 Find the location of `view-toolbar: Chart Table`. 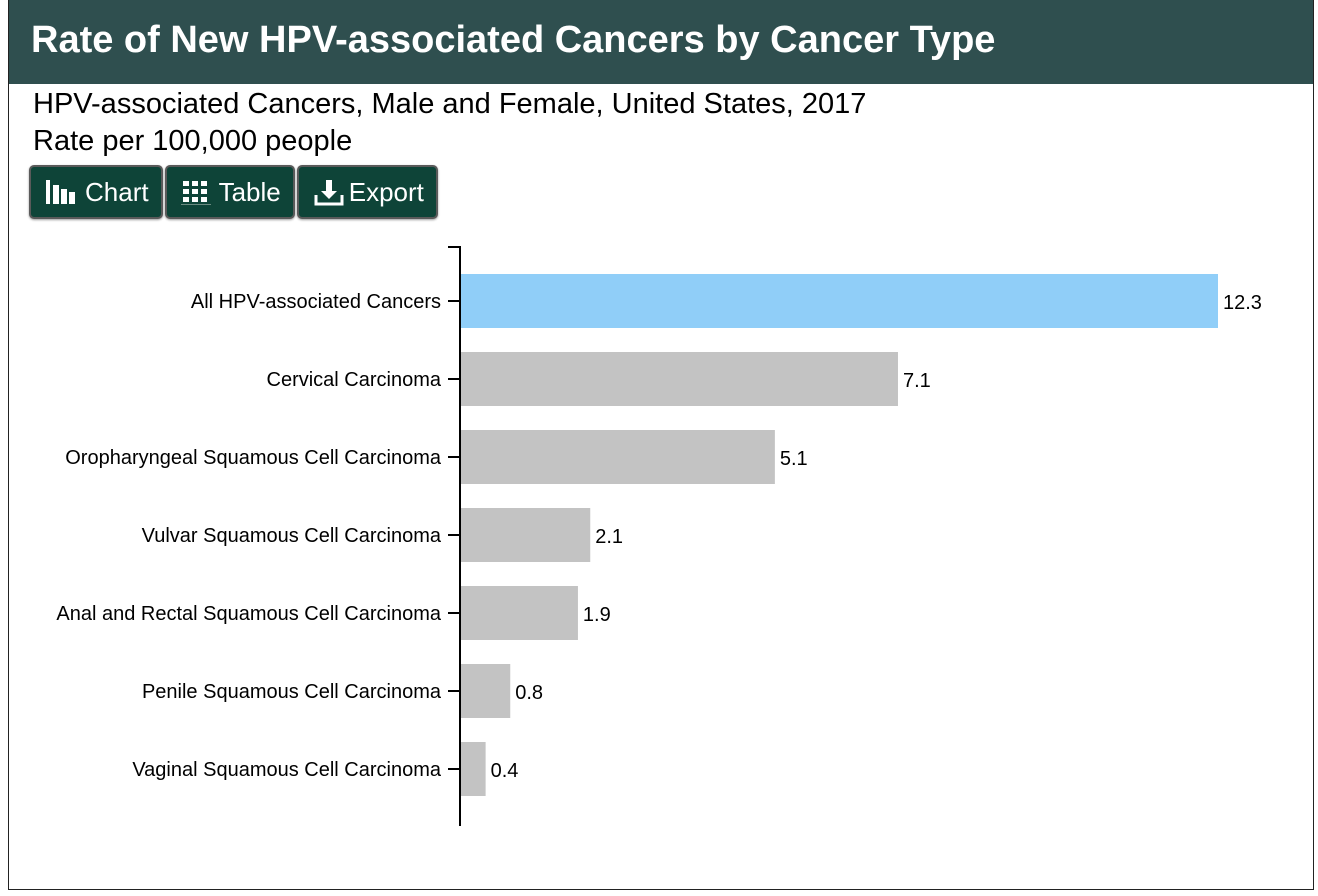

view-toolbar: Chart Table is located at coordinates (233, 192).